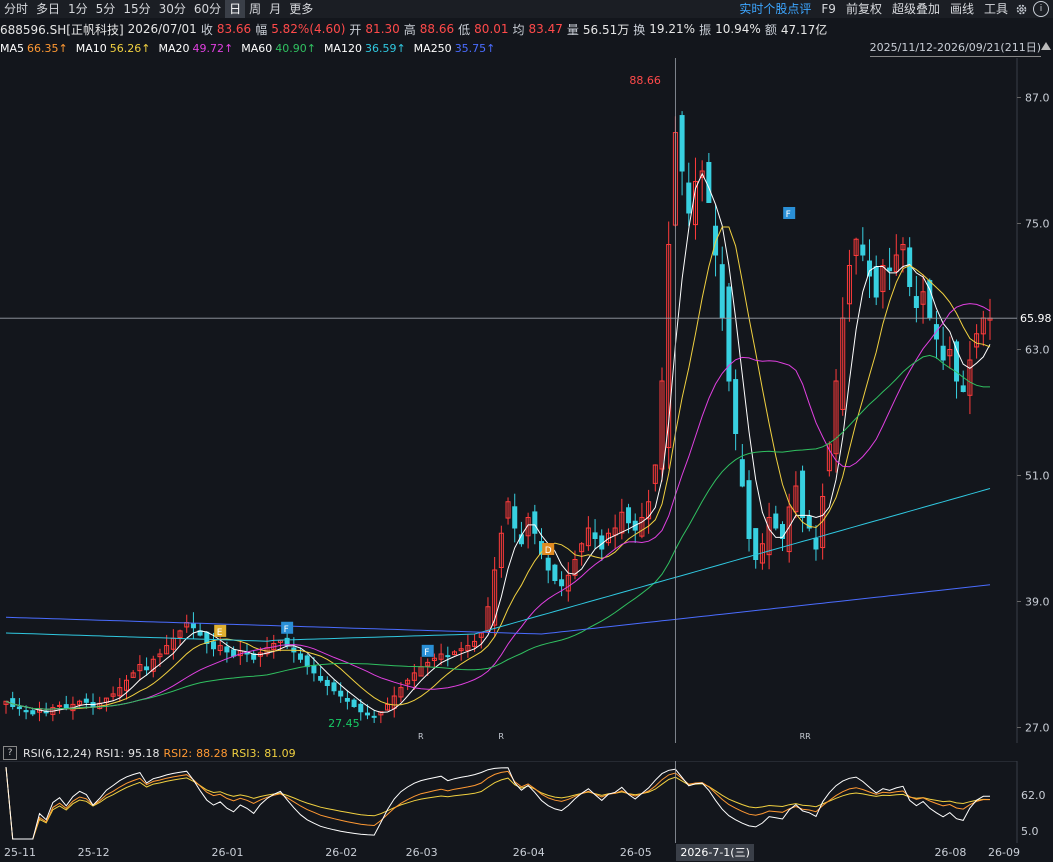 This screenshot has height=862, width=1053. I want to click on ma-name-3: MA60, so click(257, 48).